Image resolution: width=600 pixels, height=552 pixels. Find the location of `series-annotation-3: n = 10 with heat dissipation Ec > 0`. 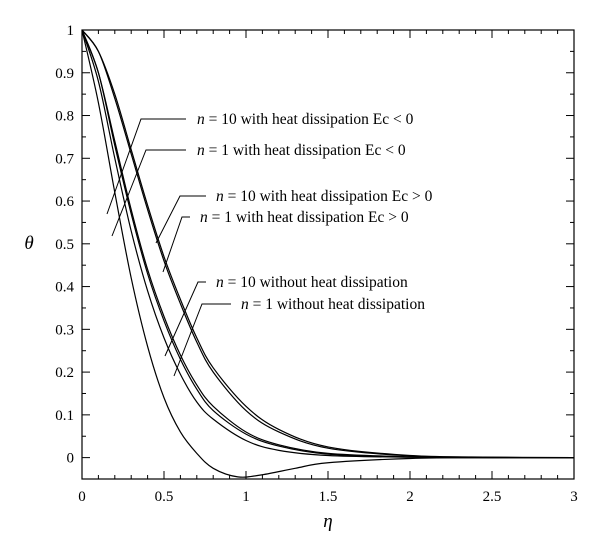

series-annotation-3: n = 10 with heat dissipation Ec > 0 is located at coordinates (324, 196).